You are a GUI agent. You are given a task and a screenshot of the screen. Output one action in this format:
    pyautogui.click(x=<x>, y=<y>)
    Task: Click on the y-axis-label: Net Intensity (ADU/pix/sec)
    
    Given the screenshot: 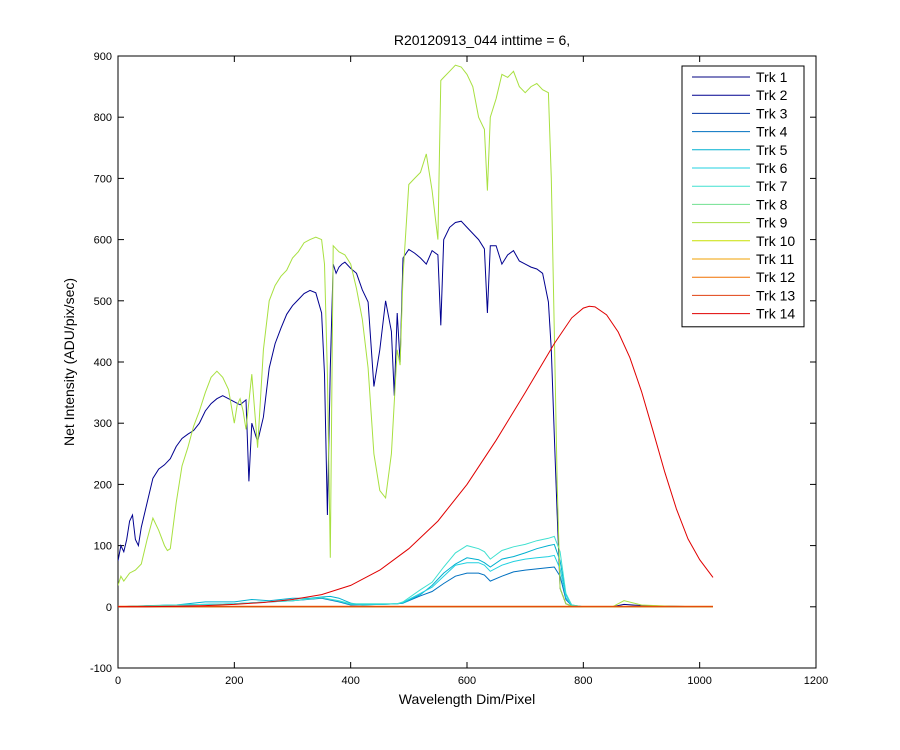 What is the action you would take?
    pyautogui.click(x=69, y=362)
    